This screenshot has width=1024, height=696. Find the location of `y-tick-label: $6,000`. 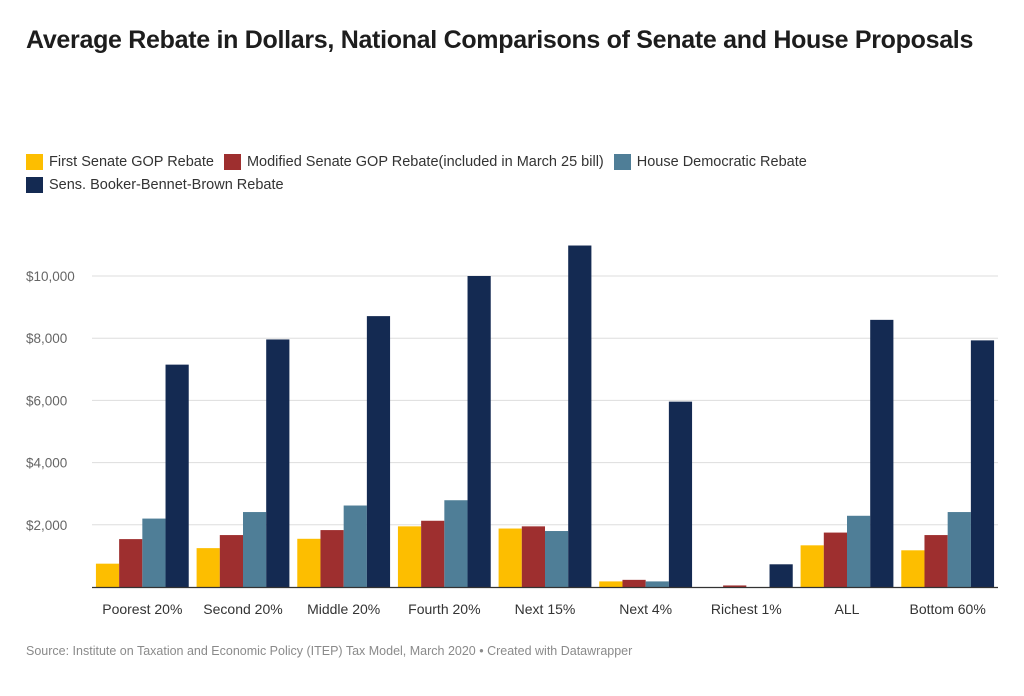

y-tick-label: $6,000 is located at coordinates (46, 400).